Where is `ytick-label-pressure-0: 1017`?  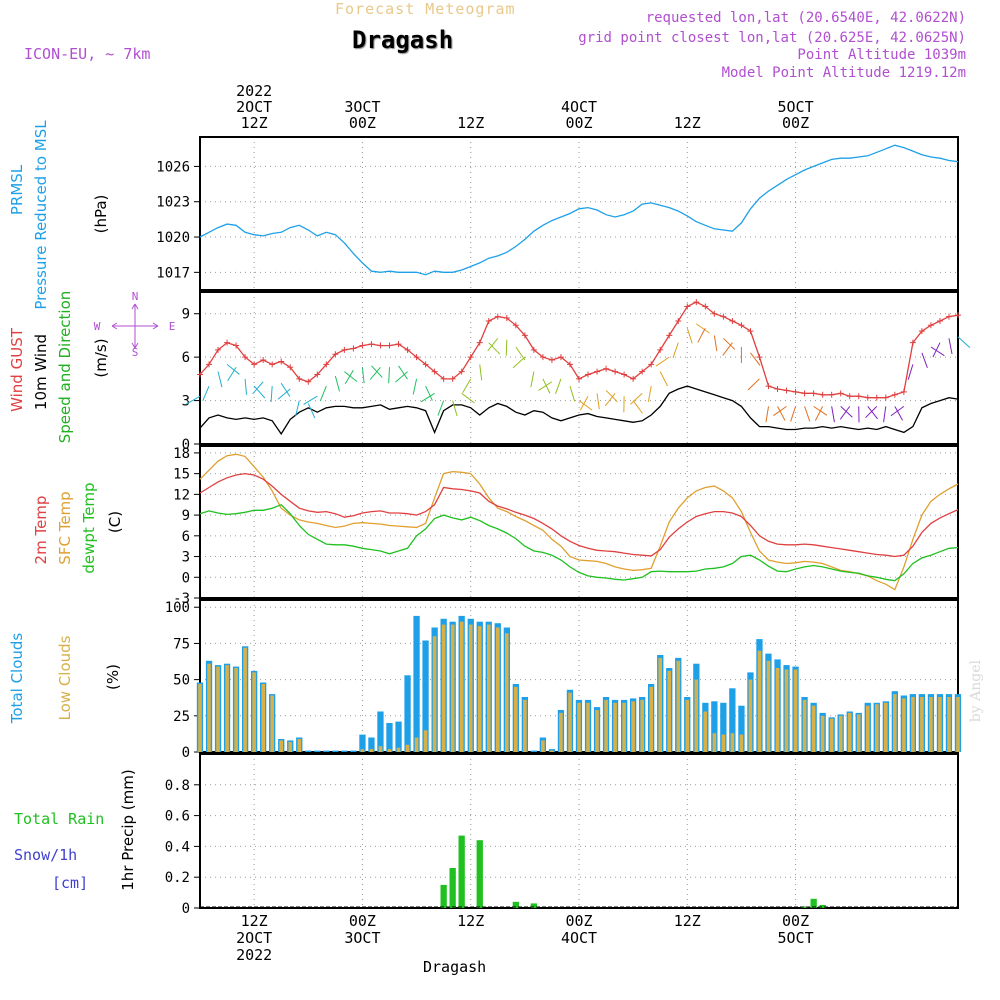 ytick-label-pressure-0: 1017 is located at coordinates (173, 273).